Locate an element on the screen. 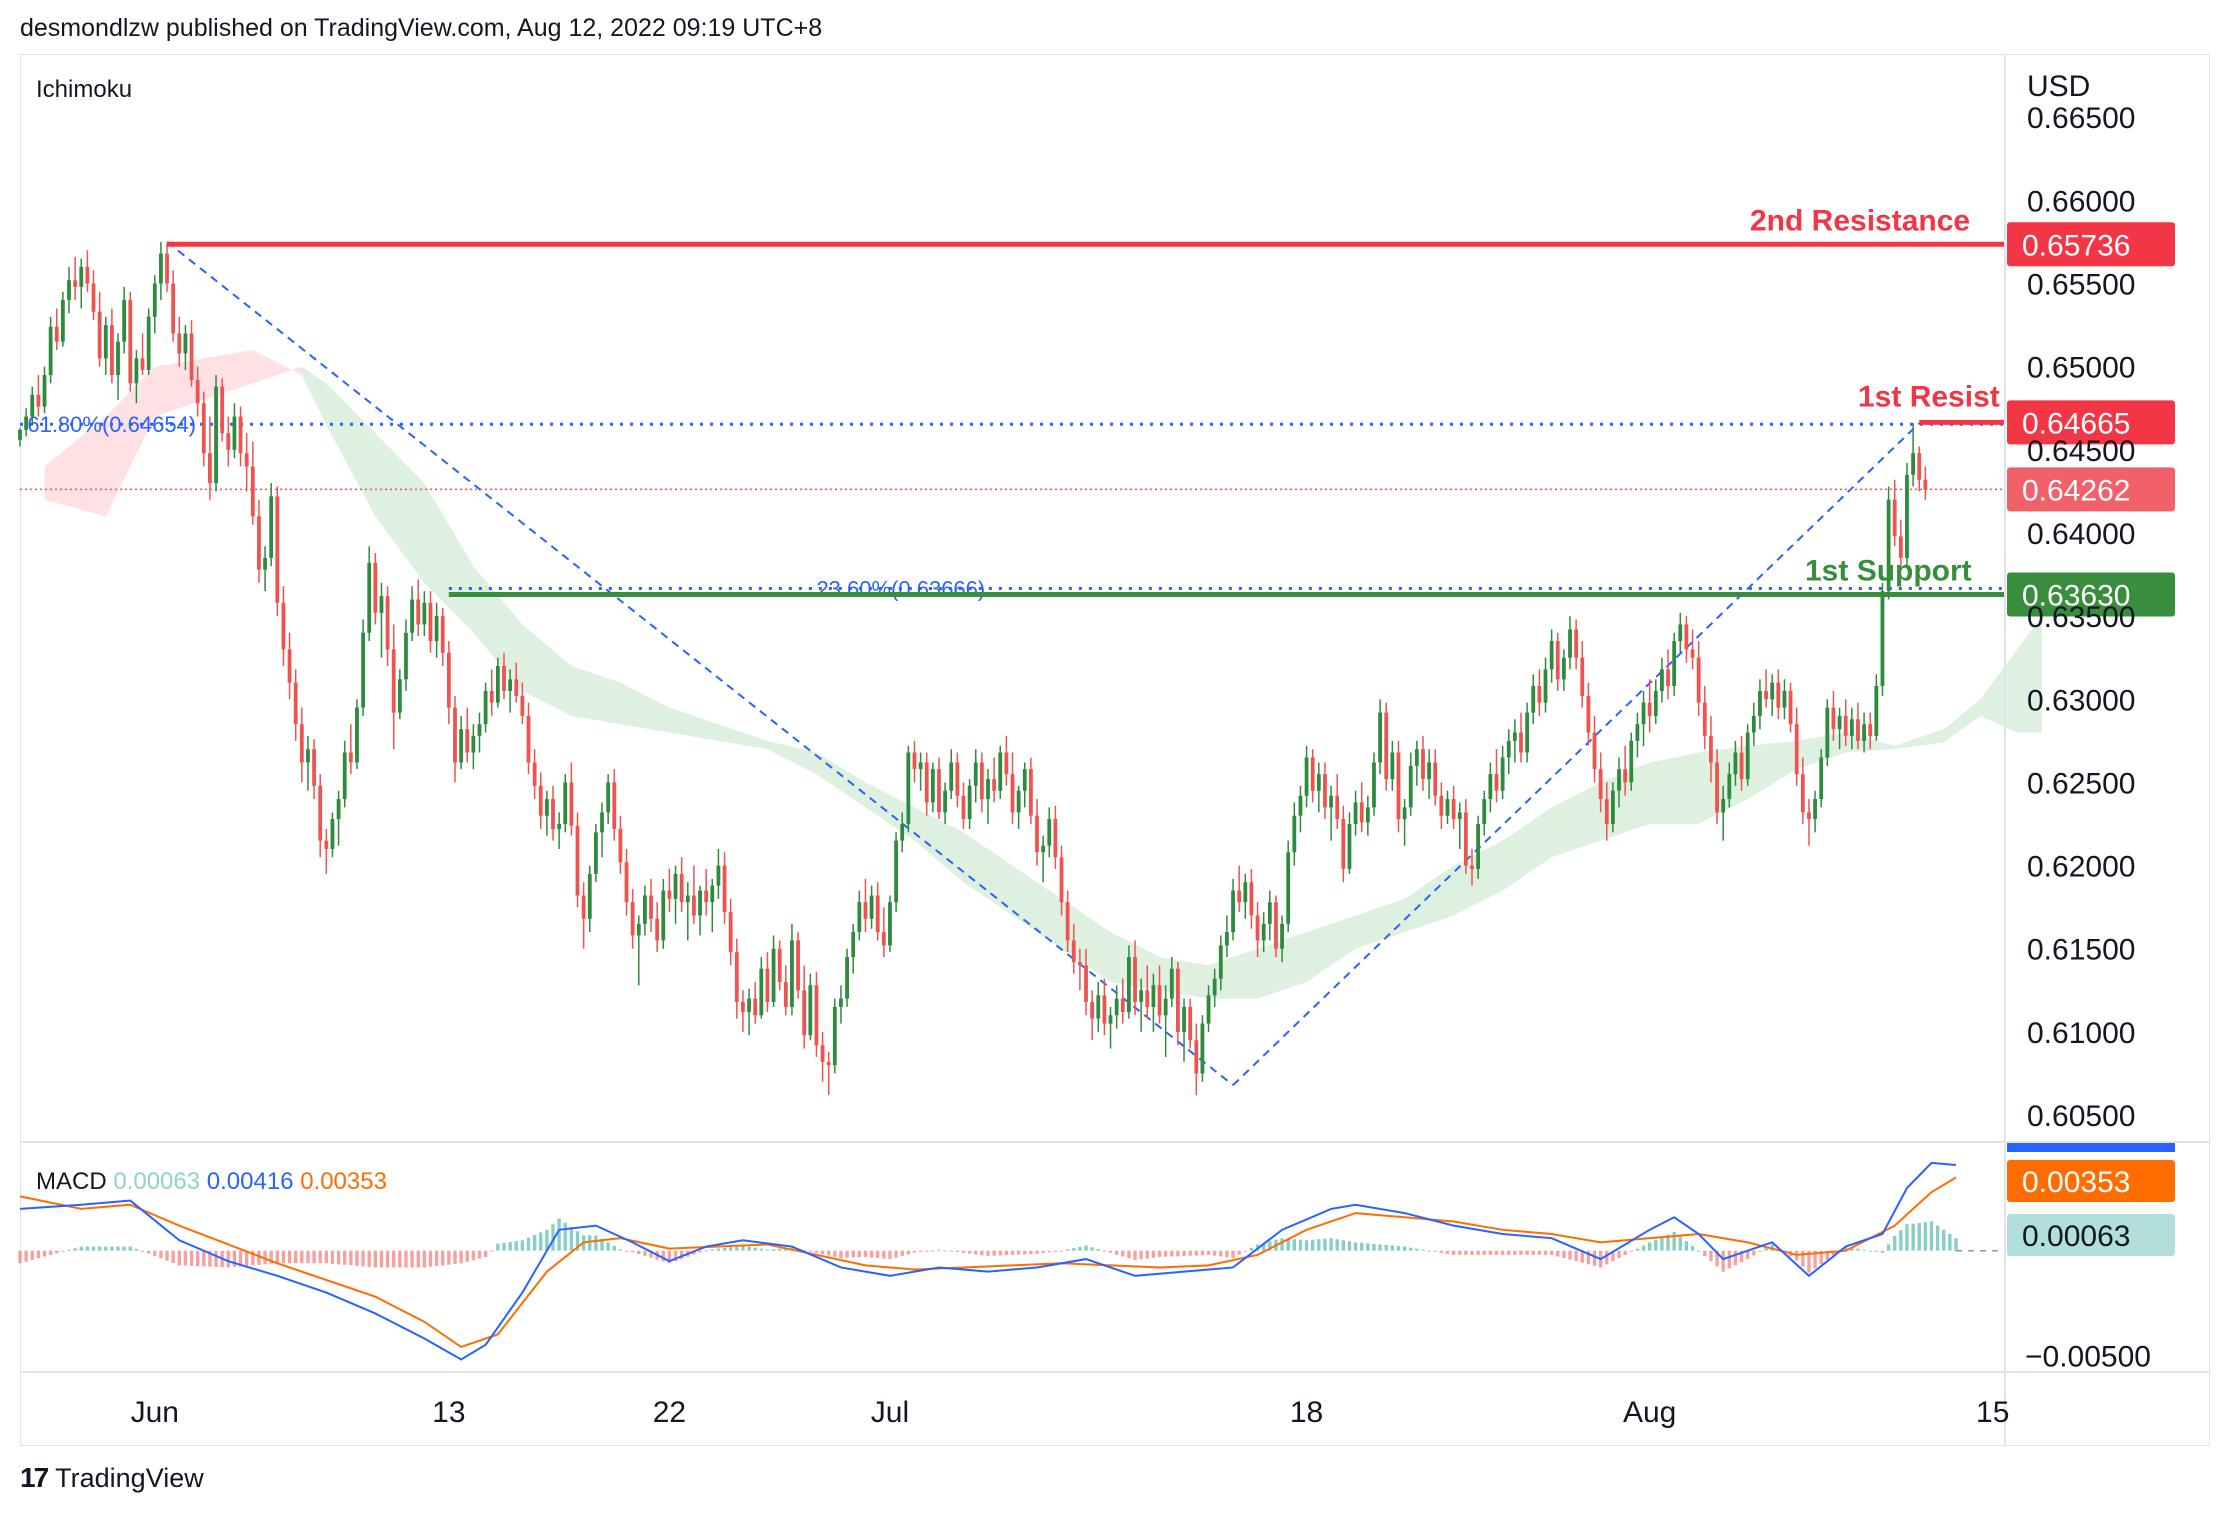  histogram-value-tag-text: 0.00063 is located at coordinates (2076, 1236).